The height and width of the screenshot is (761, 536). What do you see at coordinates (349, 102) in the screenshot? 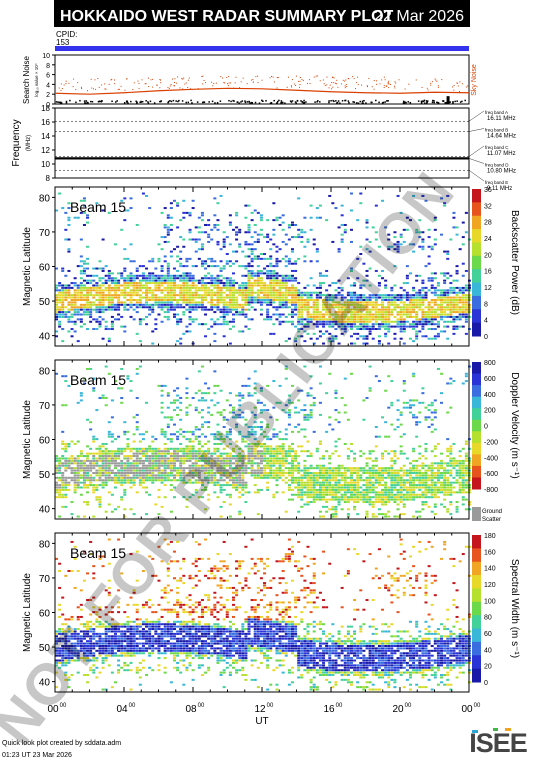
I see `search-noise-dot` at bounding box center [349, 102].